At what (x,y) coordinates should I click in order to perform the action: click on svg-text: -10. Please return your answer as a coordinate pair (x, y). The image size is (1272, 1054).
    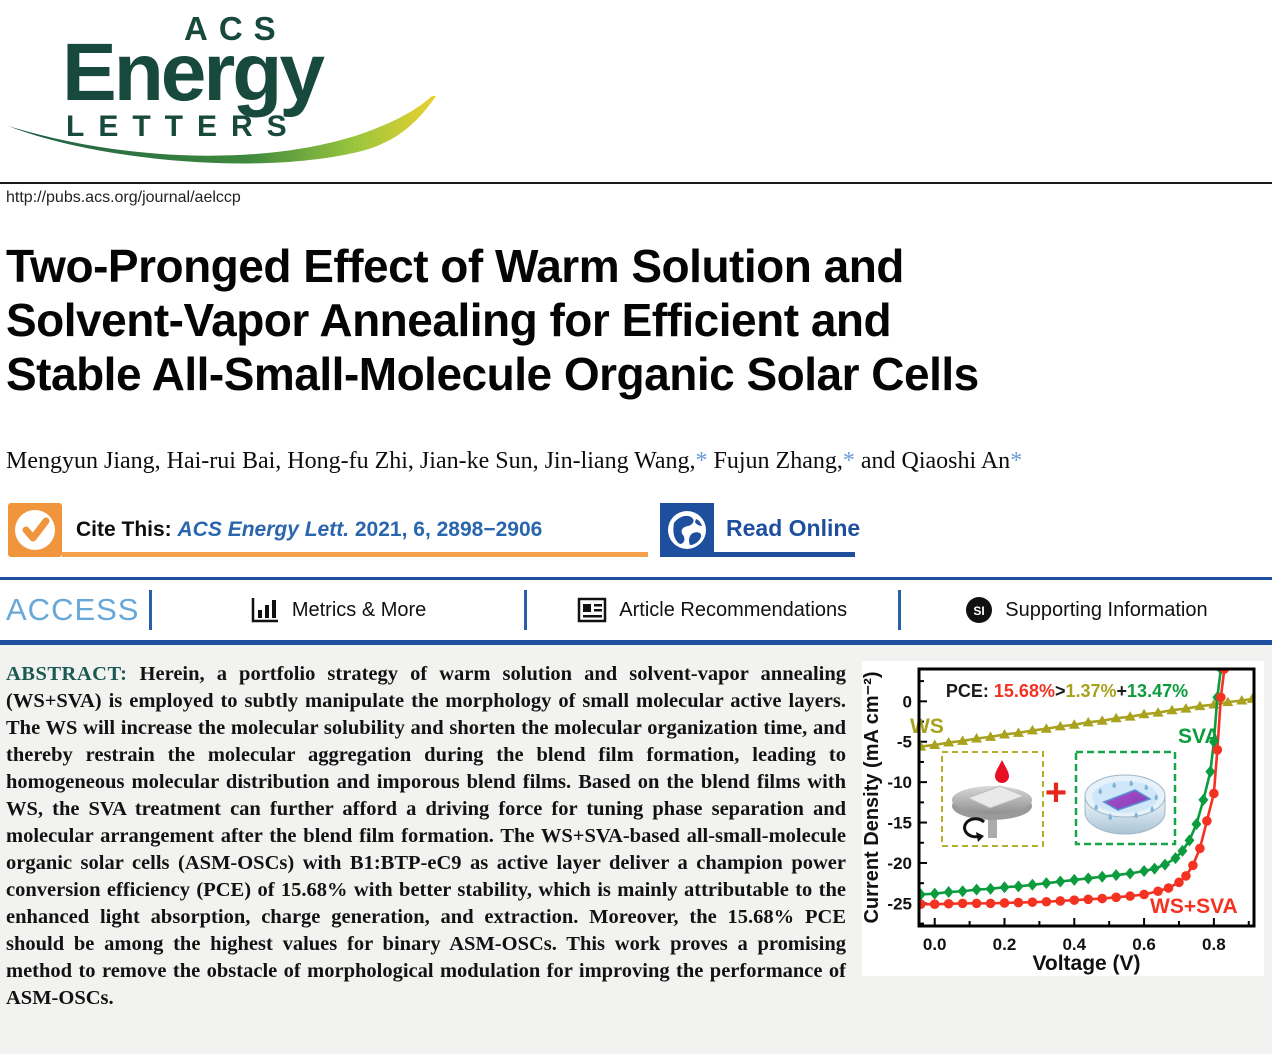
    Looking at the image, I should click on (899, 782).